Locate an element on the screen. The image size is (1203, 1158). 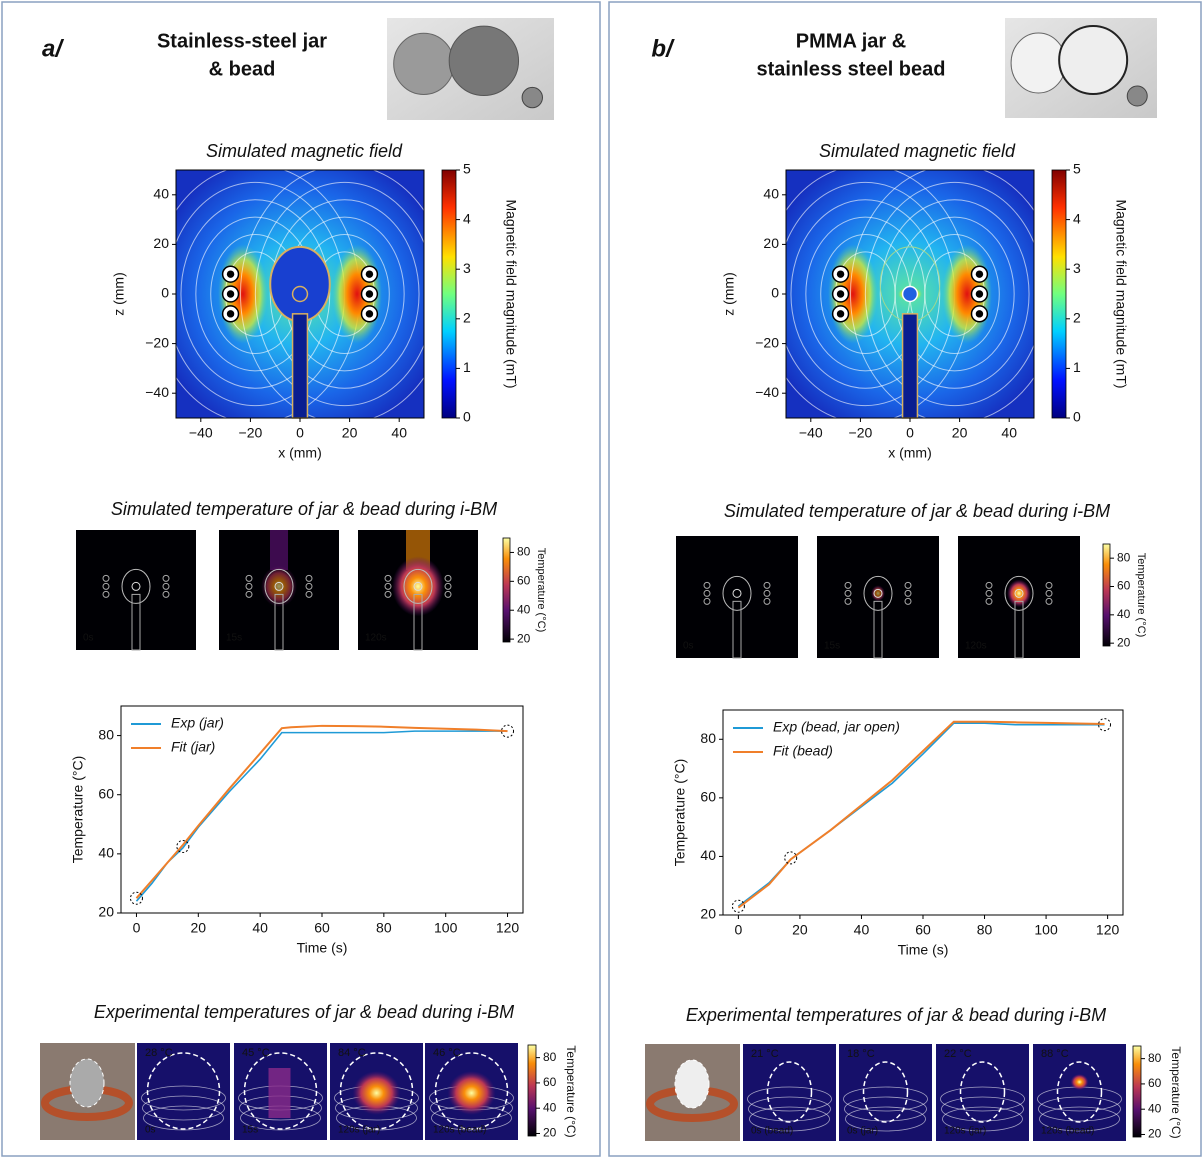
y-axis-label: z (mm) is located at coordinates (119, 294).